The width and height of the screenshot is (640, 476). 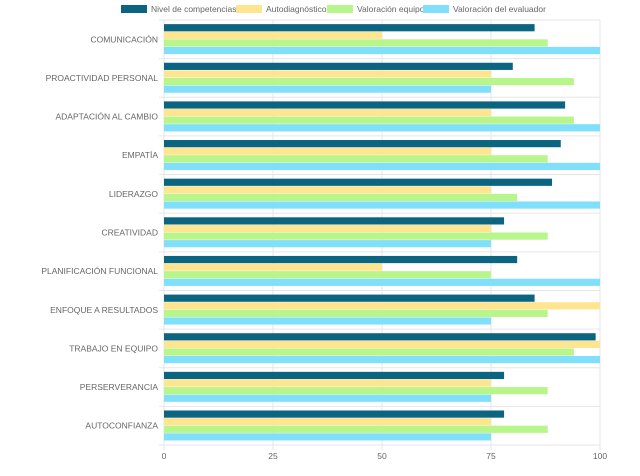 I want to click on category-label: LIDERAZGO, so click(x=134, y=194).